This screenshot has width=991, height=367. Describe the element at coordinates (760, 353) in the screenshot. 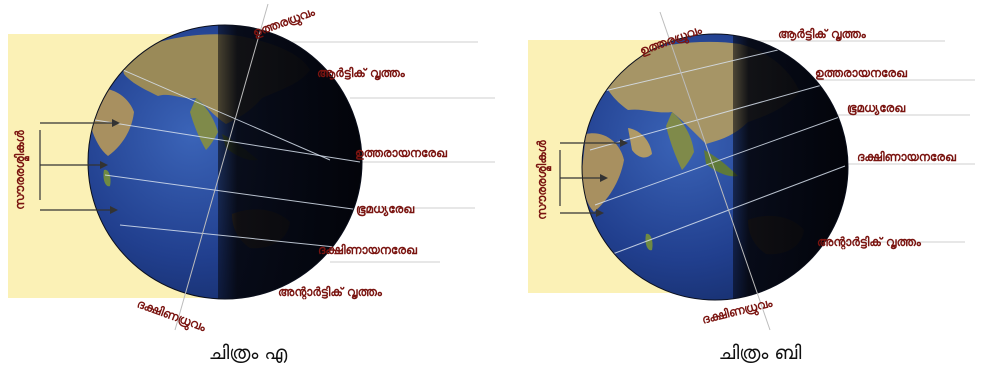

I see `caption-b: ചിത്രം ബി` at that location.